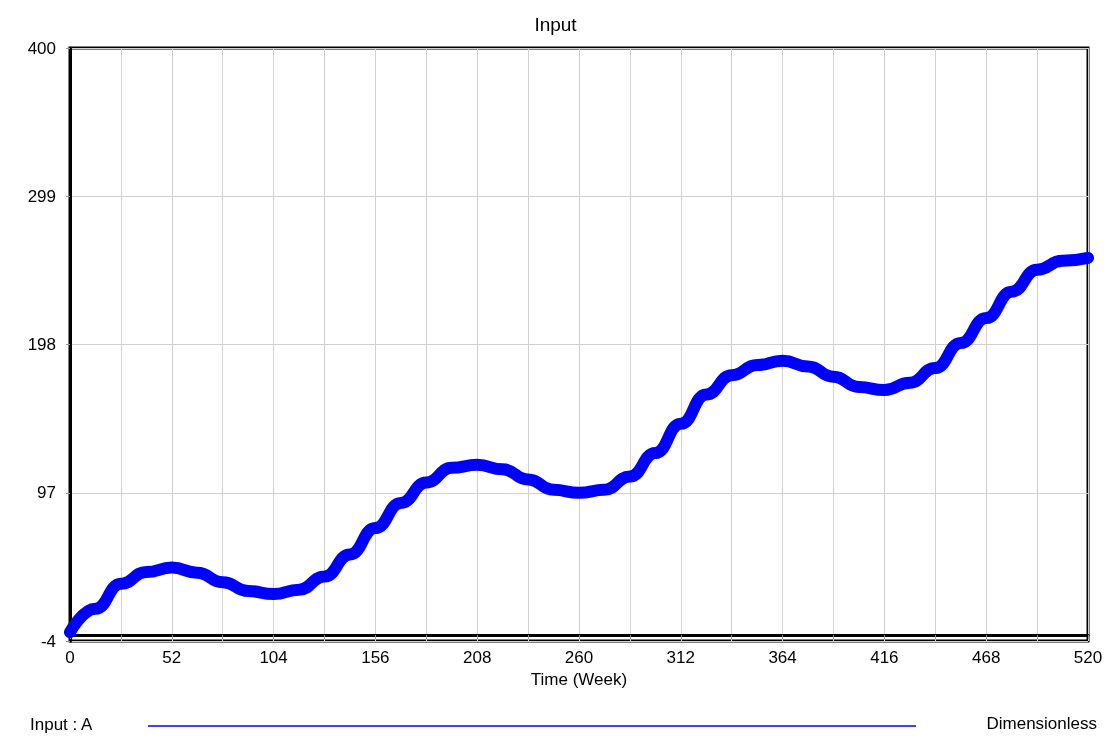  What do you see at coordinates (579, 679) in the screenshot?
I see `x-axis-title: Time (Week)` at bounding box center [579, 679].